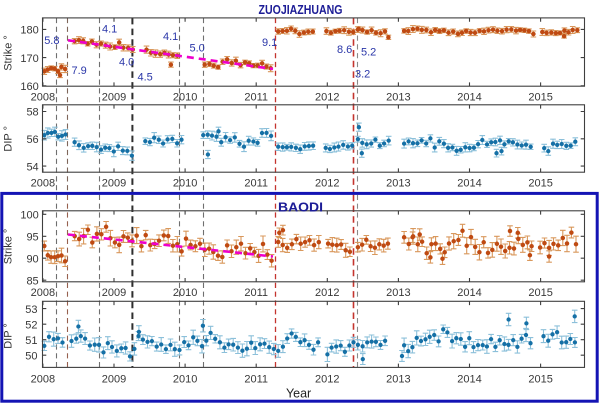  Describe the element at coordinates (197, 49) in the screenshot. I see `svg-text: 5.0` at that location.